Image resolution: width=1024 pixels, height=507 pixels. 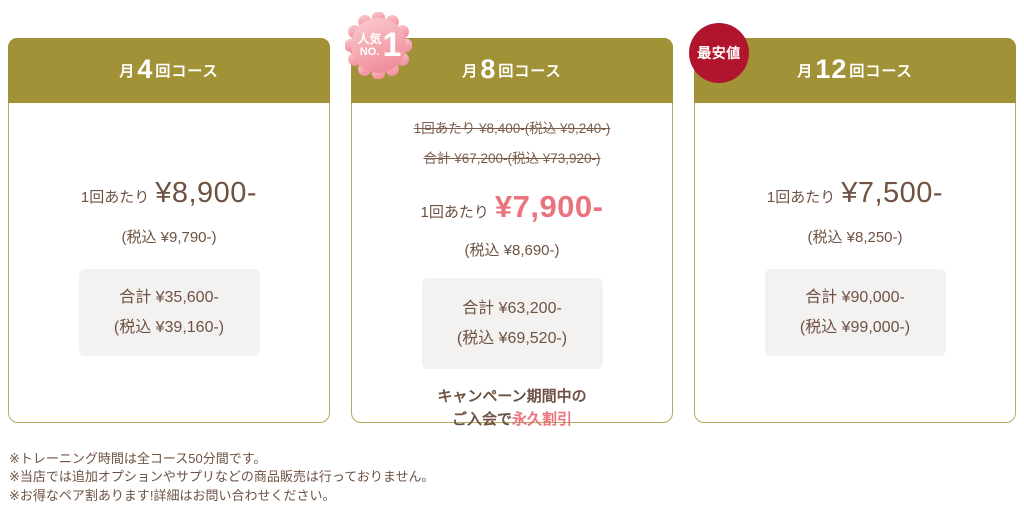 I want to click on campaign-line1: キャンペーン期間中の, so click(x=512, y=397).